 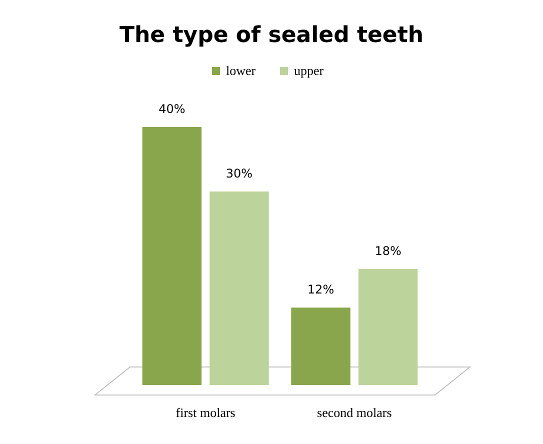 What do you see at coordinates (172, 109) in the screenshot?
I see `data-label: 40%` at bounding box center [172, 109].